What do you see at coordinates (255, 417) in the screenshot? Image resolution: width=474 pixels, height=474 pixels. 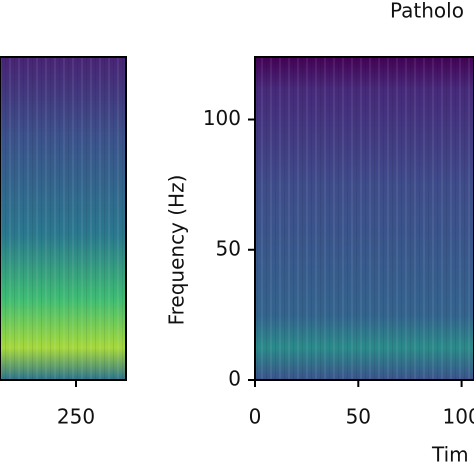 I see `x-tick-label: 0` at bounding box center [255, 417].